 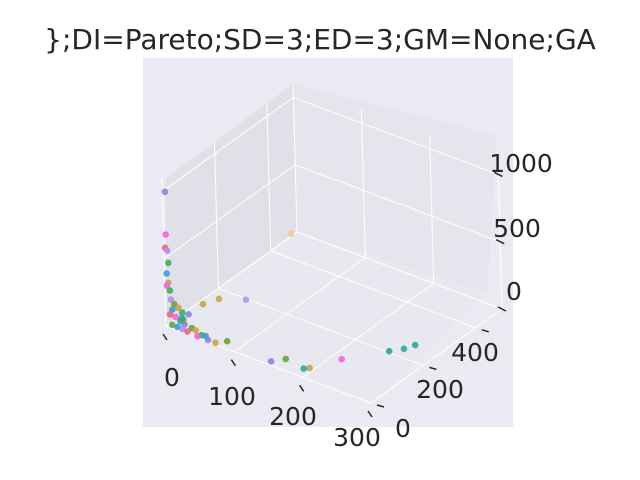 I want to click on z-tick-label-1000: 1000, so click(x=521, y=163).